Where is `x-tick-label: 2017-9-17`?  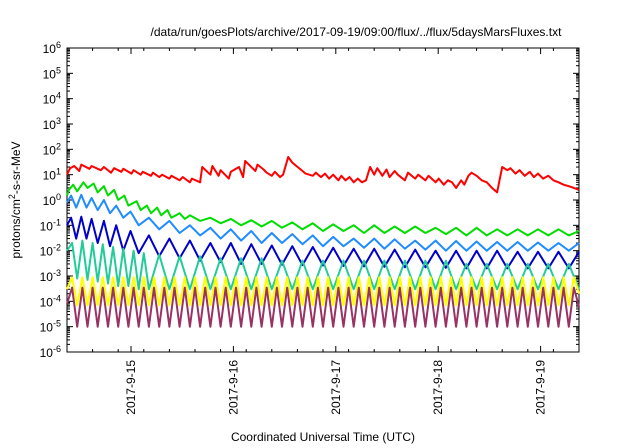
x-tick-label: 2017-9-17 is located at coordinates (336, 387).